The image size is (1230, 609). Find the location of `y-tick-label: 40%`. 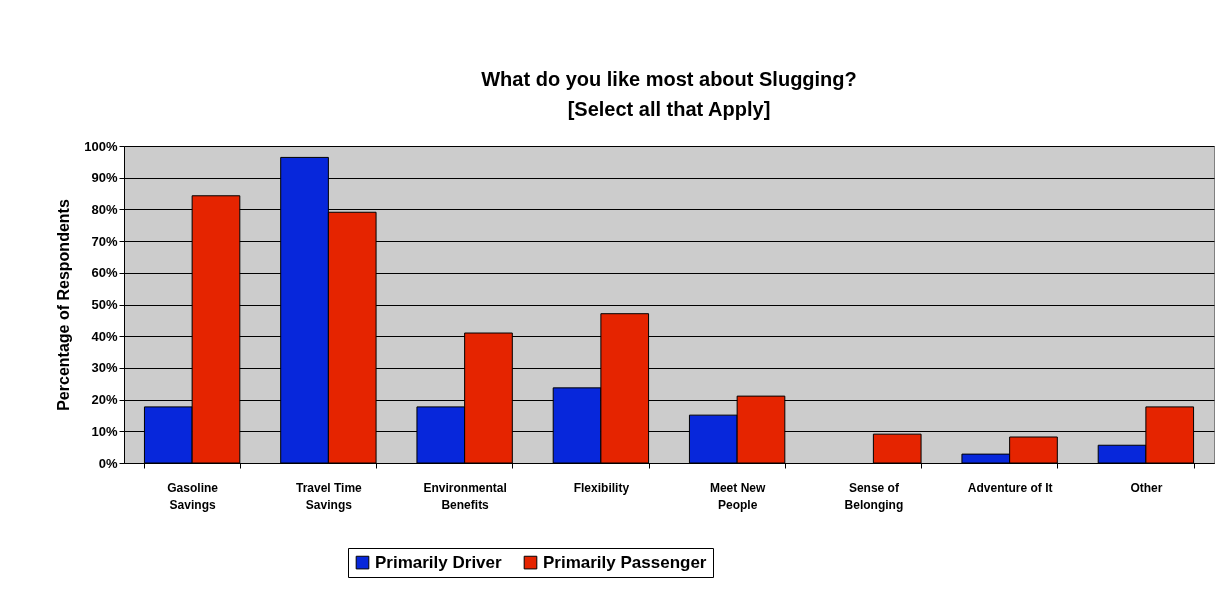

y-tick-label: 40% is located at coordinates (104, 336).